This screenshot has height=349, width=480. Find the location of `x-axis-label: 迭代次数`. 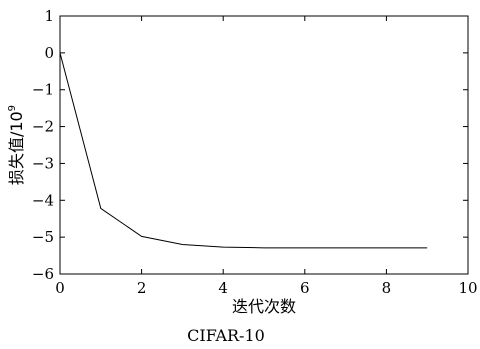

x-axis-label: 迭代次数 is located at coordinates (264, 306).